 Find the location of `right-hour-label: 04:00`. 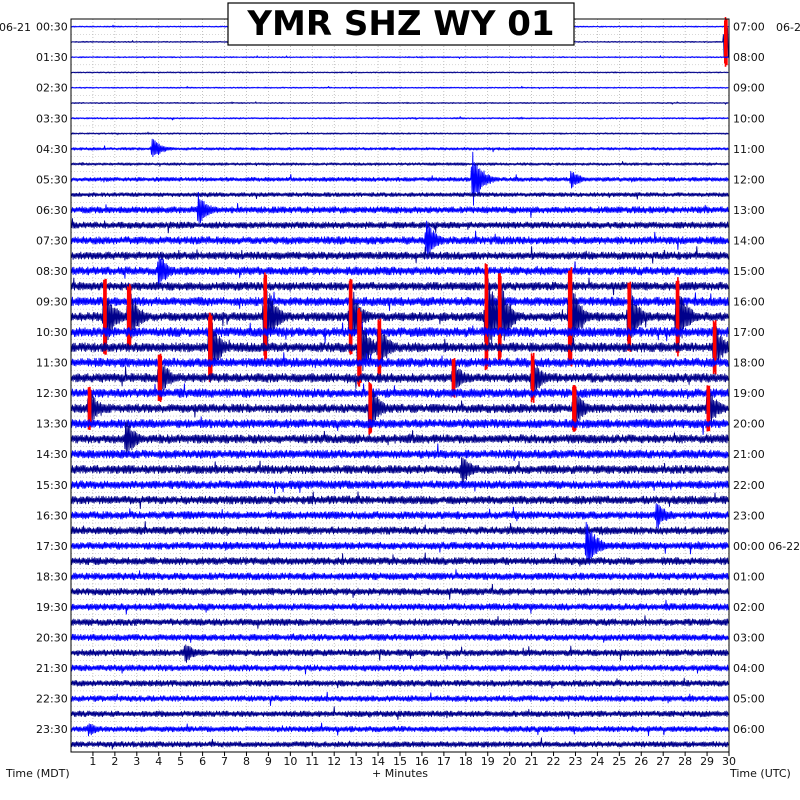

right-hour-label: 04:00 is located at coordinates (749, 668).